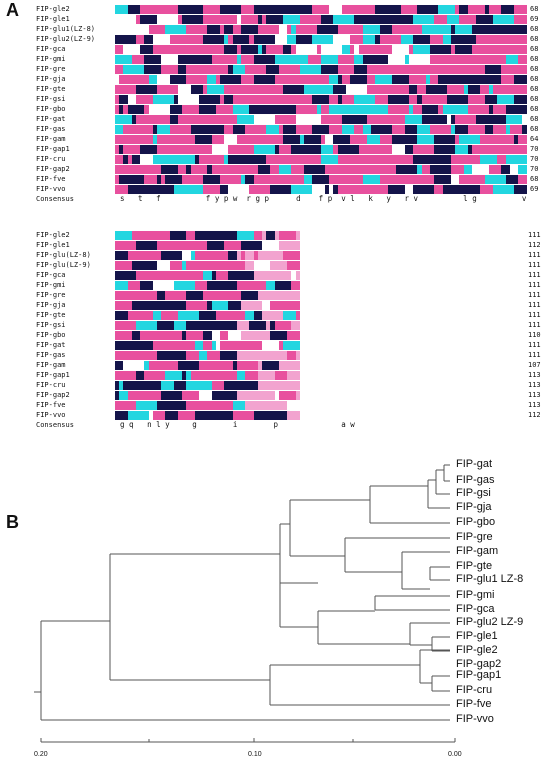 The height and width of the screenshot is (762, 550). What do you see at coordinates (534, 39) in the screenshot?
I see `block1-number-3: 68` at bounding box center [534, 39].